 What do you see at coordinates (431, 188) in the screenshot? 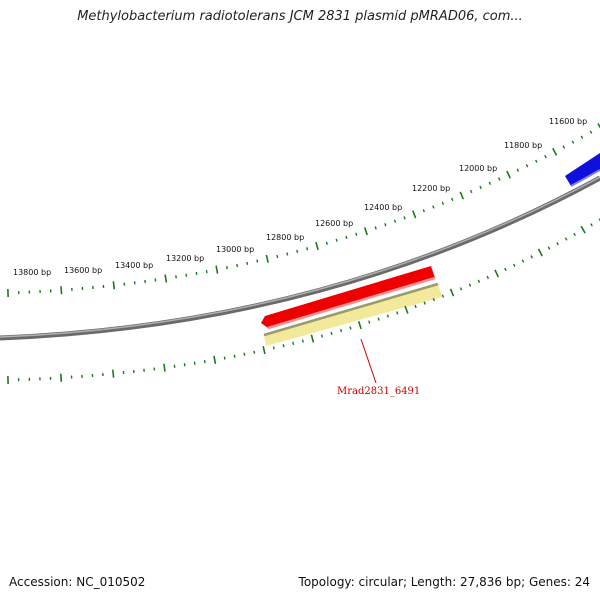
I see `ruler-label-12200: 12200 bp` at bounding box center [431, 188].